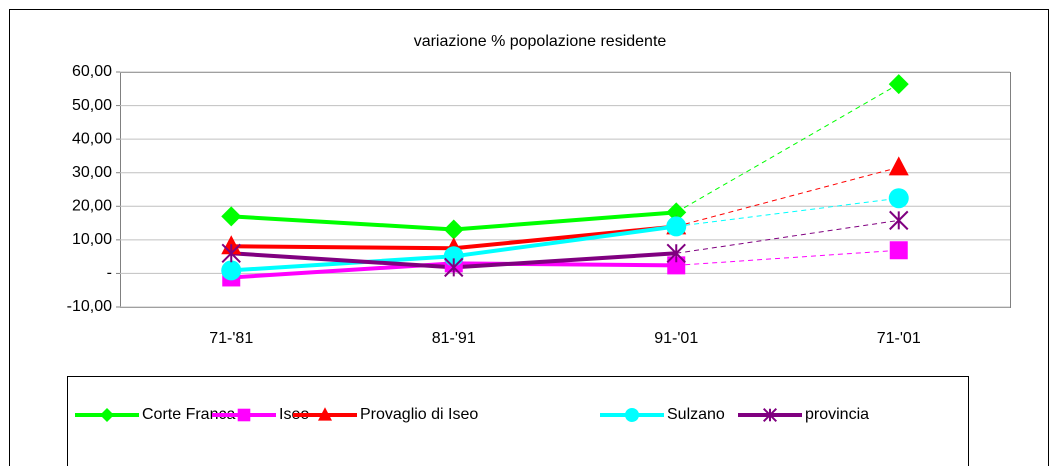  I want to click on y-tick-label: 20,00, so click(92, 206).